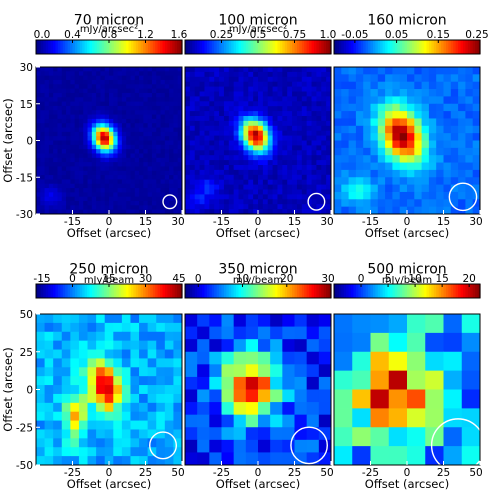 This screenshot has height=495, width=499. Describe the element at coordinates (163, 445) in the screenshot. I see `beam-circle` at that location.